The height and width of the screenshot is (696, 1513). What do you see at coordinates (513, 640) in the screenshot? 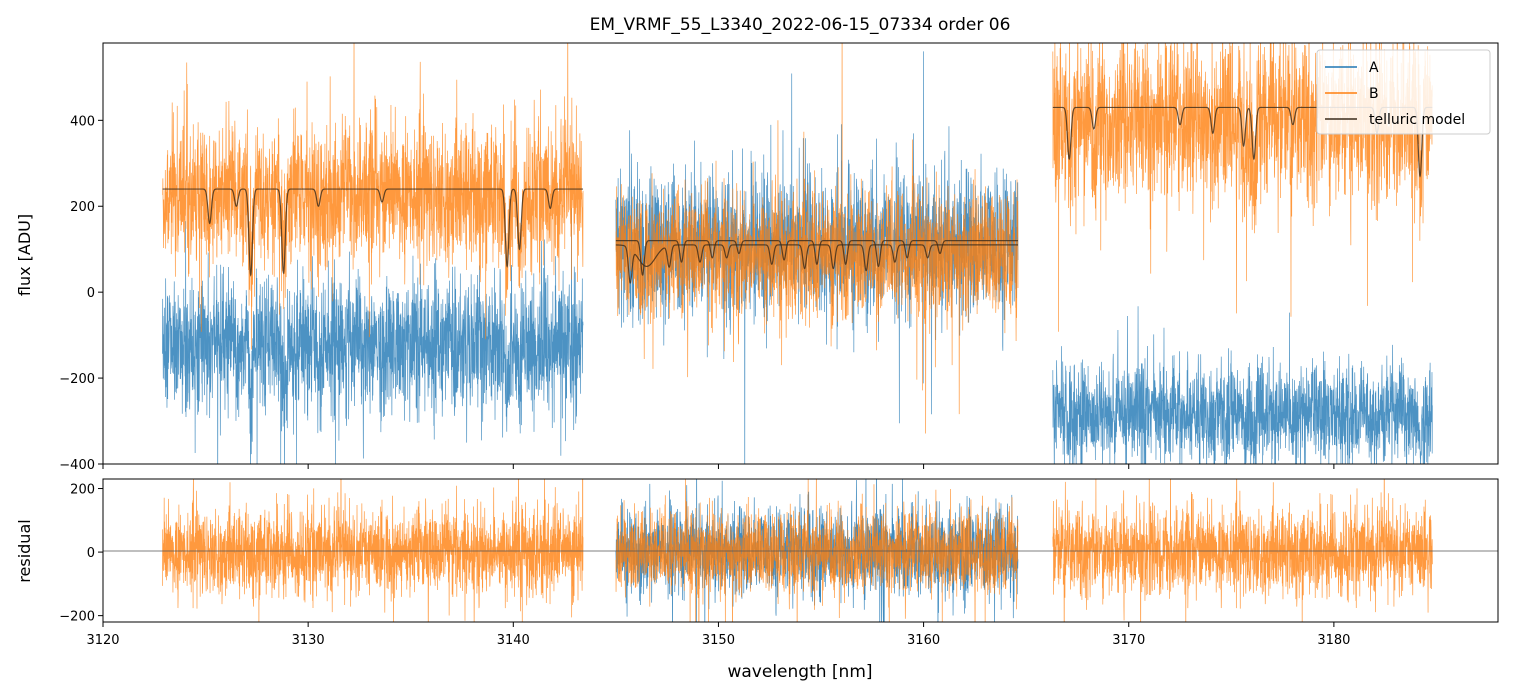
I see `residual-xtick-label: 3140` at bounding box center [513, 640].